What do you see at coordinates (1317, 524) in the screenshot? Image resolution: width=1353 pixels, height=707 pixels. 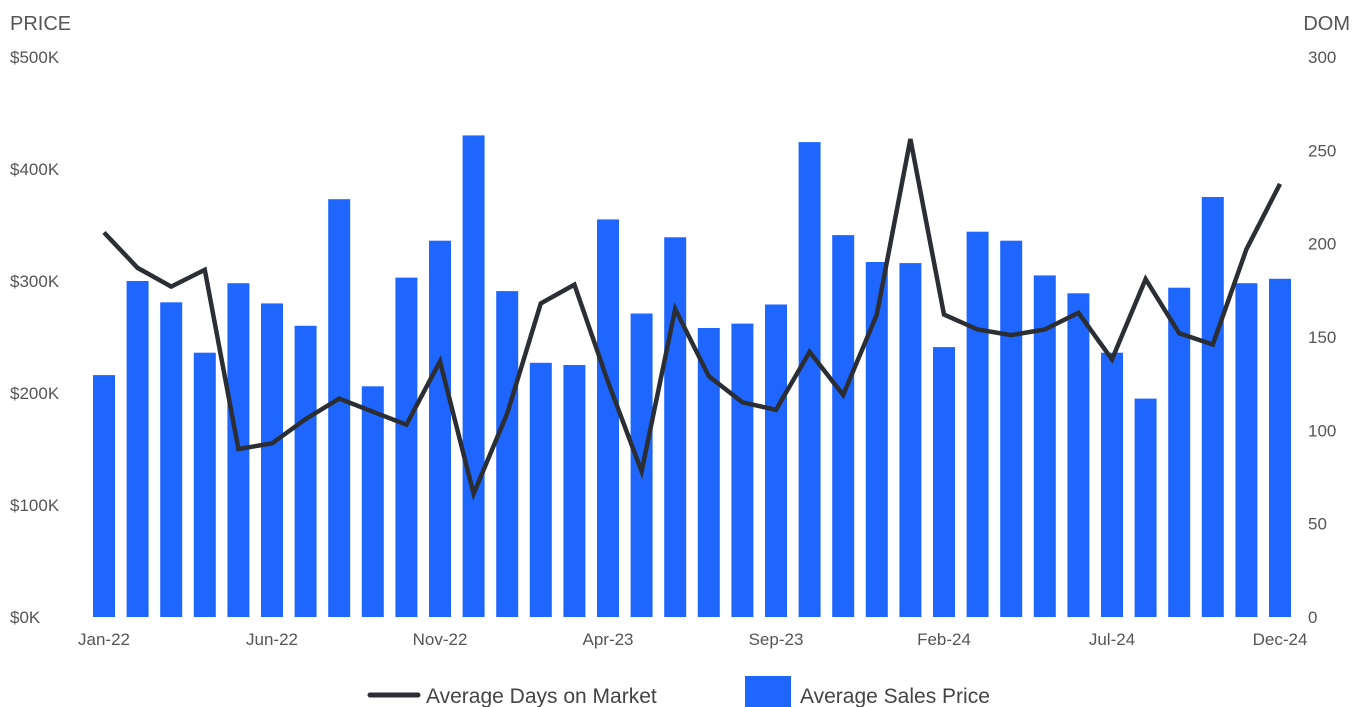 I see `y-right-tick-label: 50` at bounding box center [1317, 524].